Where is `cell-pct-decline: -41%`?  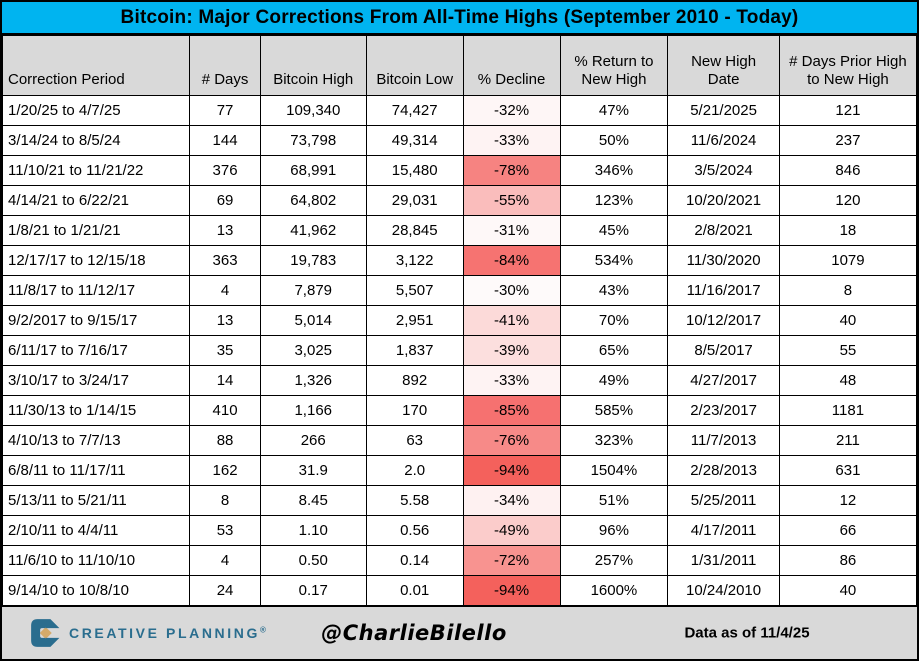
cell-pct-decline: -41% is located at coordinates (511, 320).